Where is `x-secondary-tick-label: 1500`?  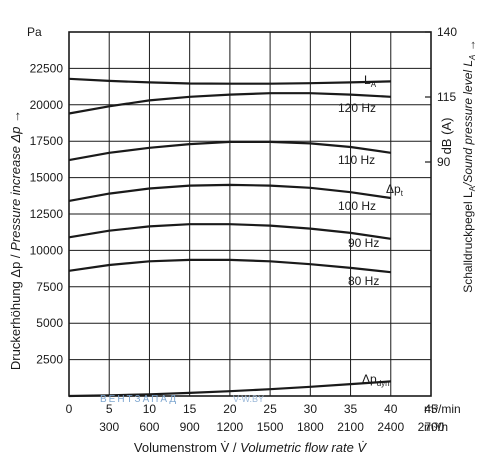 x-secondary-tick-label: 1500 is located at coordinates (270, 427).